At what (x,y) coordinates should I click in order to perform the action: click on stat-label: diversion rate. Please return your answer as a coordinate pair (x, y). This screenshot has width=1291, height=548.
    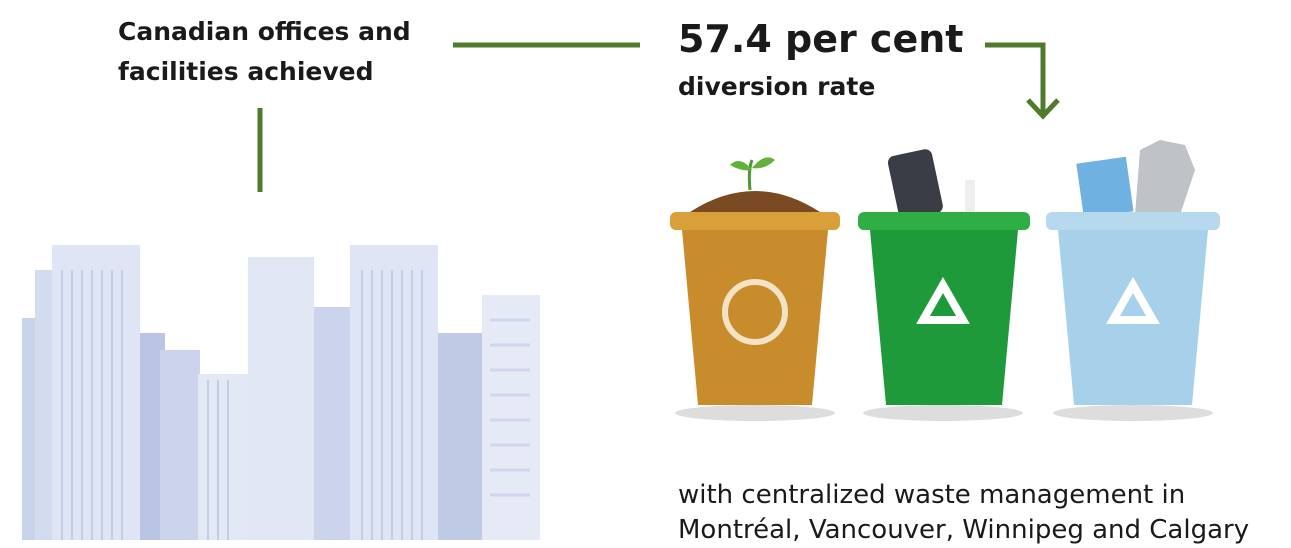
    Looking at the image, I should click on (776, 86).